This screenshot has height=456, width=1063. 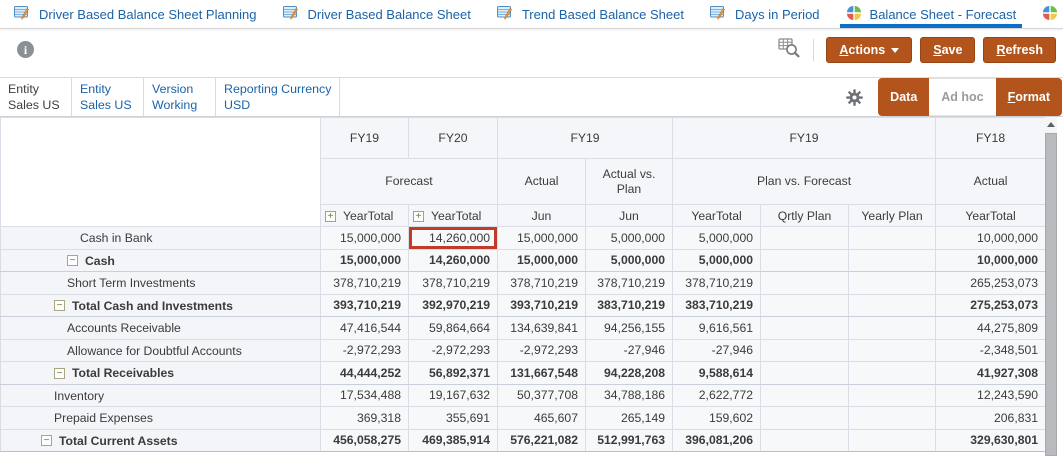 What do you see at coordinates (25, 49) in the screenshot?
I see `info-icon` at bounding box center [25, 49].